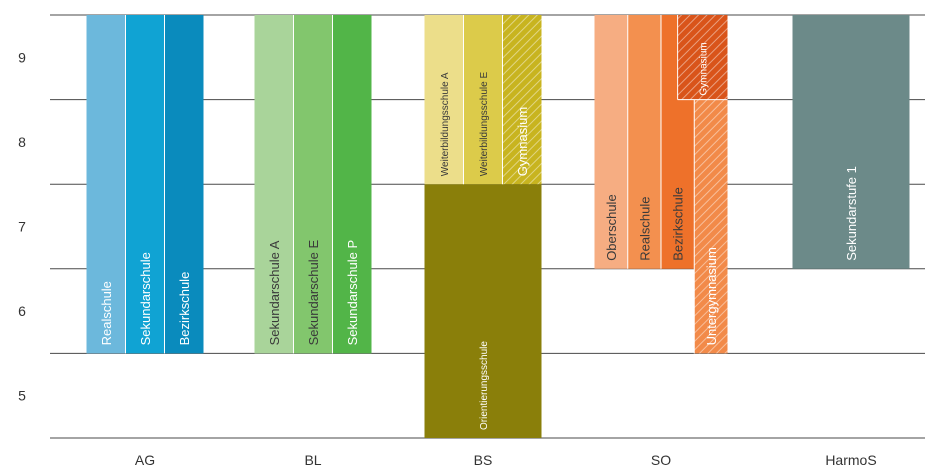  I want to click on bar-label: Sekundarschule E, so click(313, 293).